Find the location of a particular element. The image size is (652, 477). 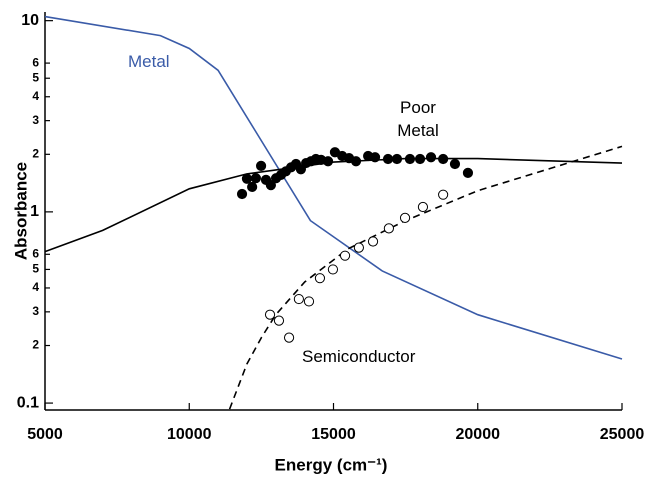

x-tick-label: 20000 is located at coordinates (478, 434).